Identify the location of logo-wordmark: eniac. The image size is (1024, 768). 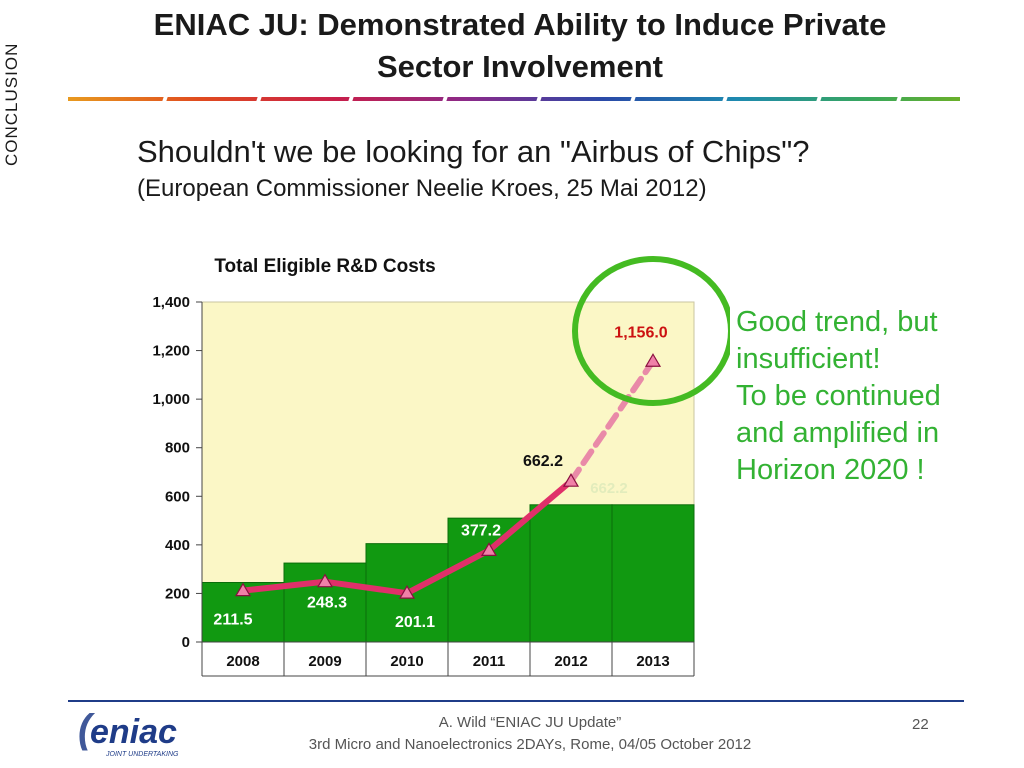
(133, 732).